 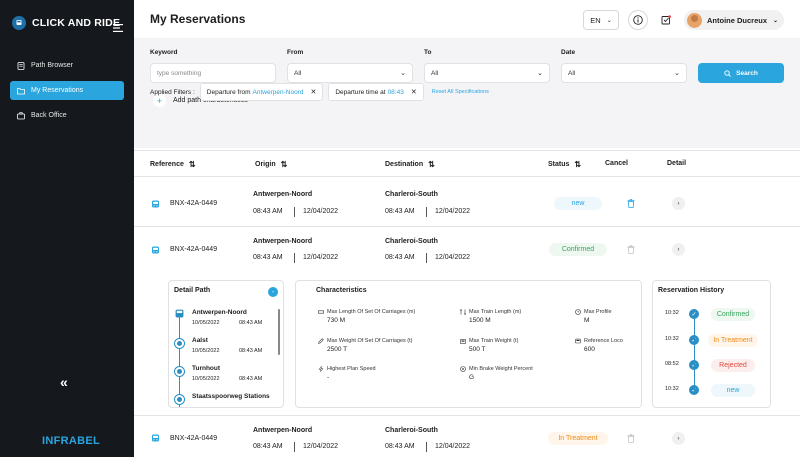 What do you see at coordinates (666, 20) in the screenshot?
I see `tasks-button` at bounding box center [666, 20].